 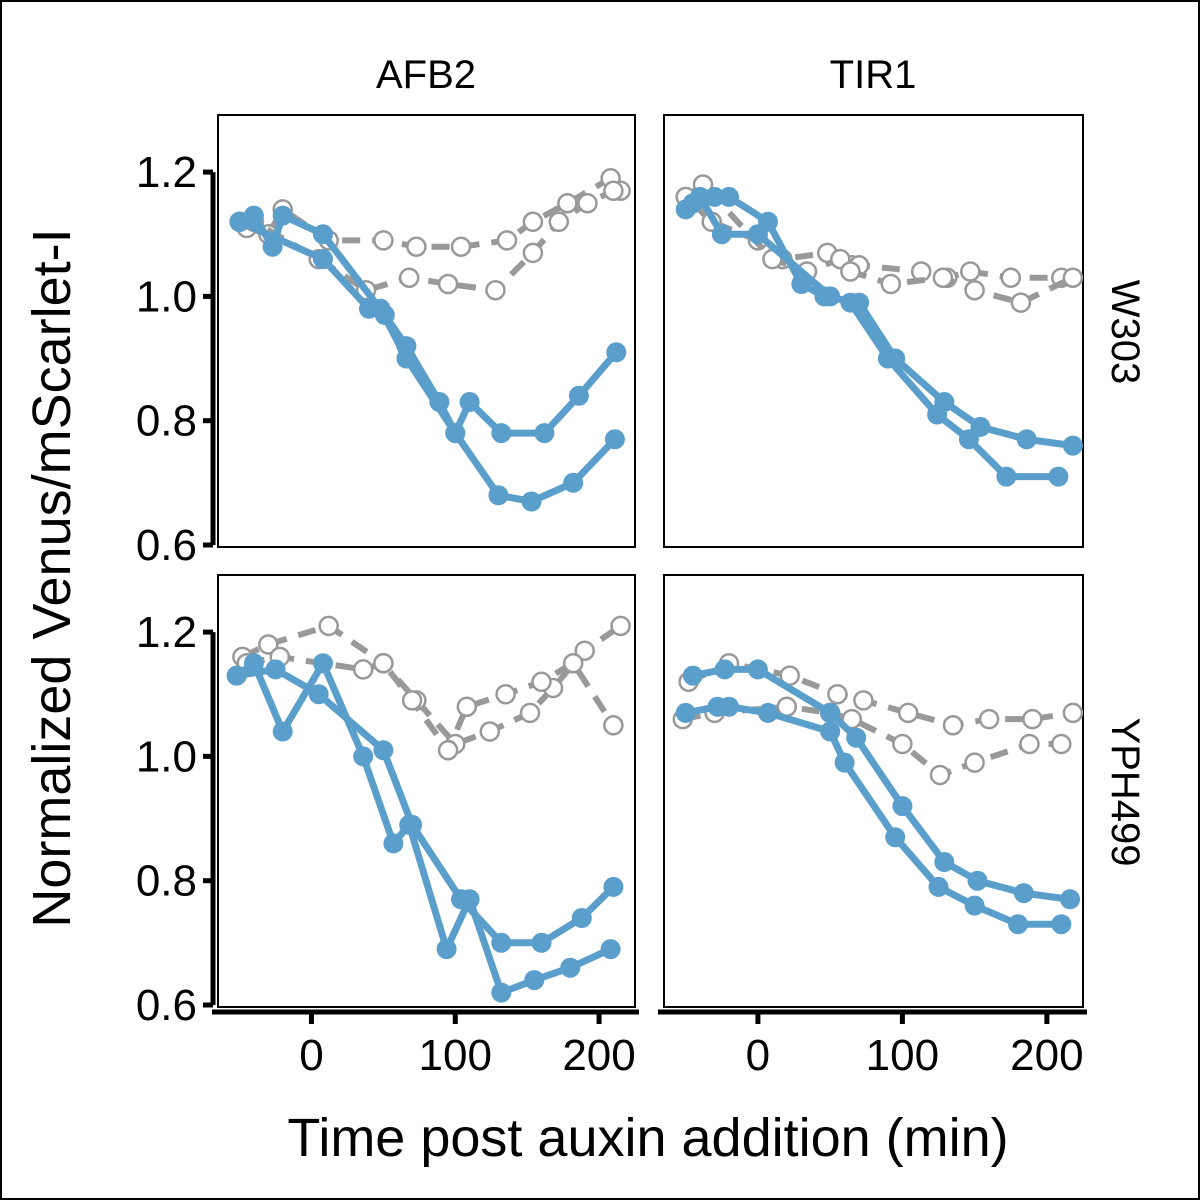 What do you see at coordinates (647, 1138) in the screenshot?
I see `x-axis-title: Time post auxin addition (min)` at bounding box center [647, 1138].